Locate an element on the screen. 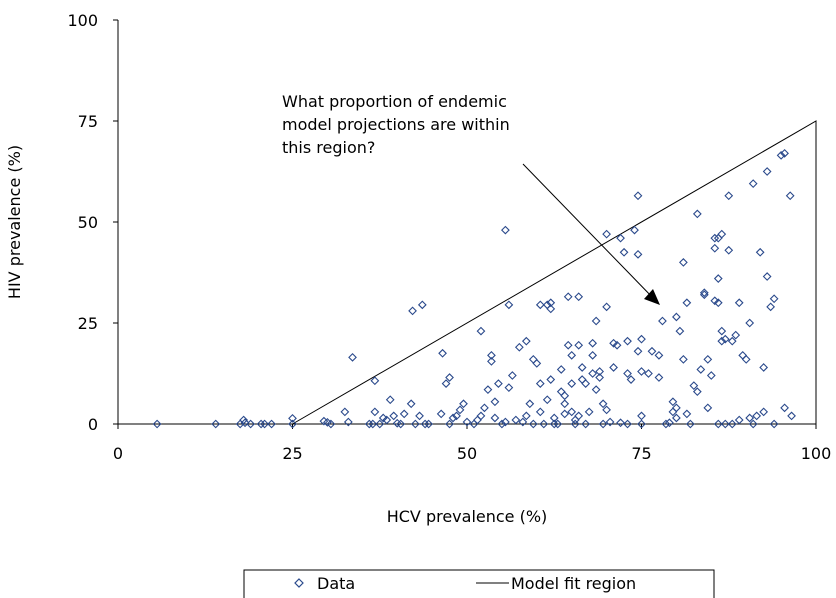 The height and width of the screenshot is (598, 836). annotation-line: What proportion of endemic is located at coordinates (394, 101).